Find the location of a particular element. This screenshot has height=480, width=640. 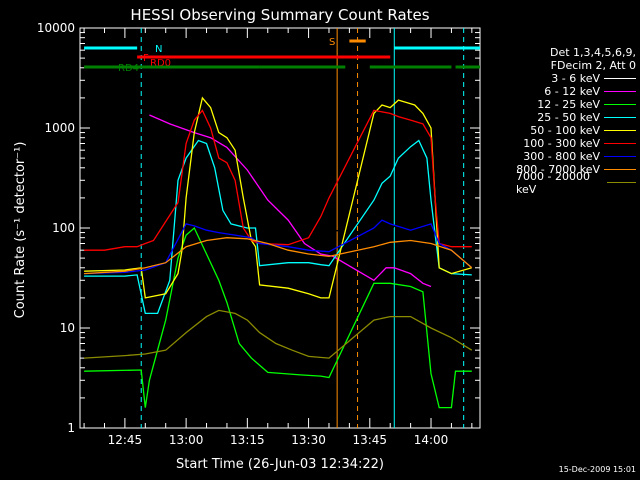

state-bar-label: F is located at coordinates (146, 58).